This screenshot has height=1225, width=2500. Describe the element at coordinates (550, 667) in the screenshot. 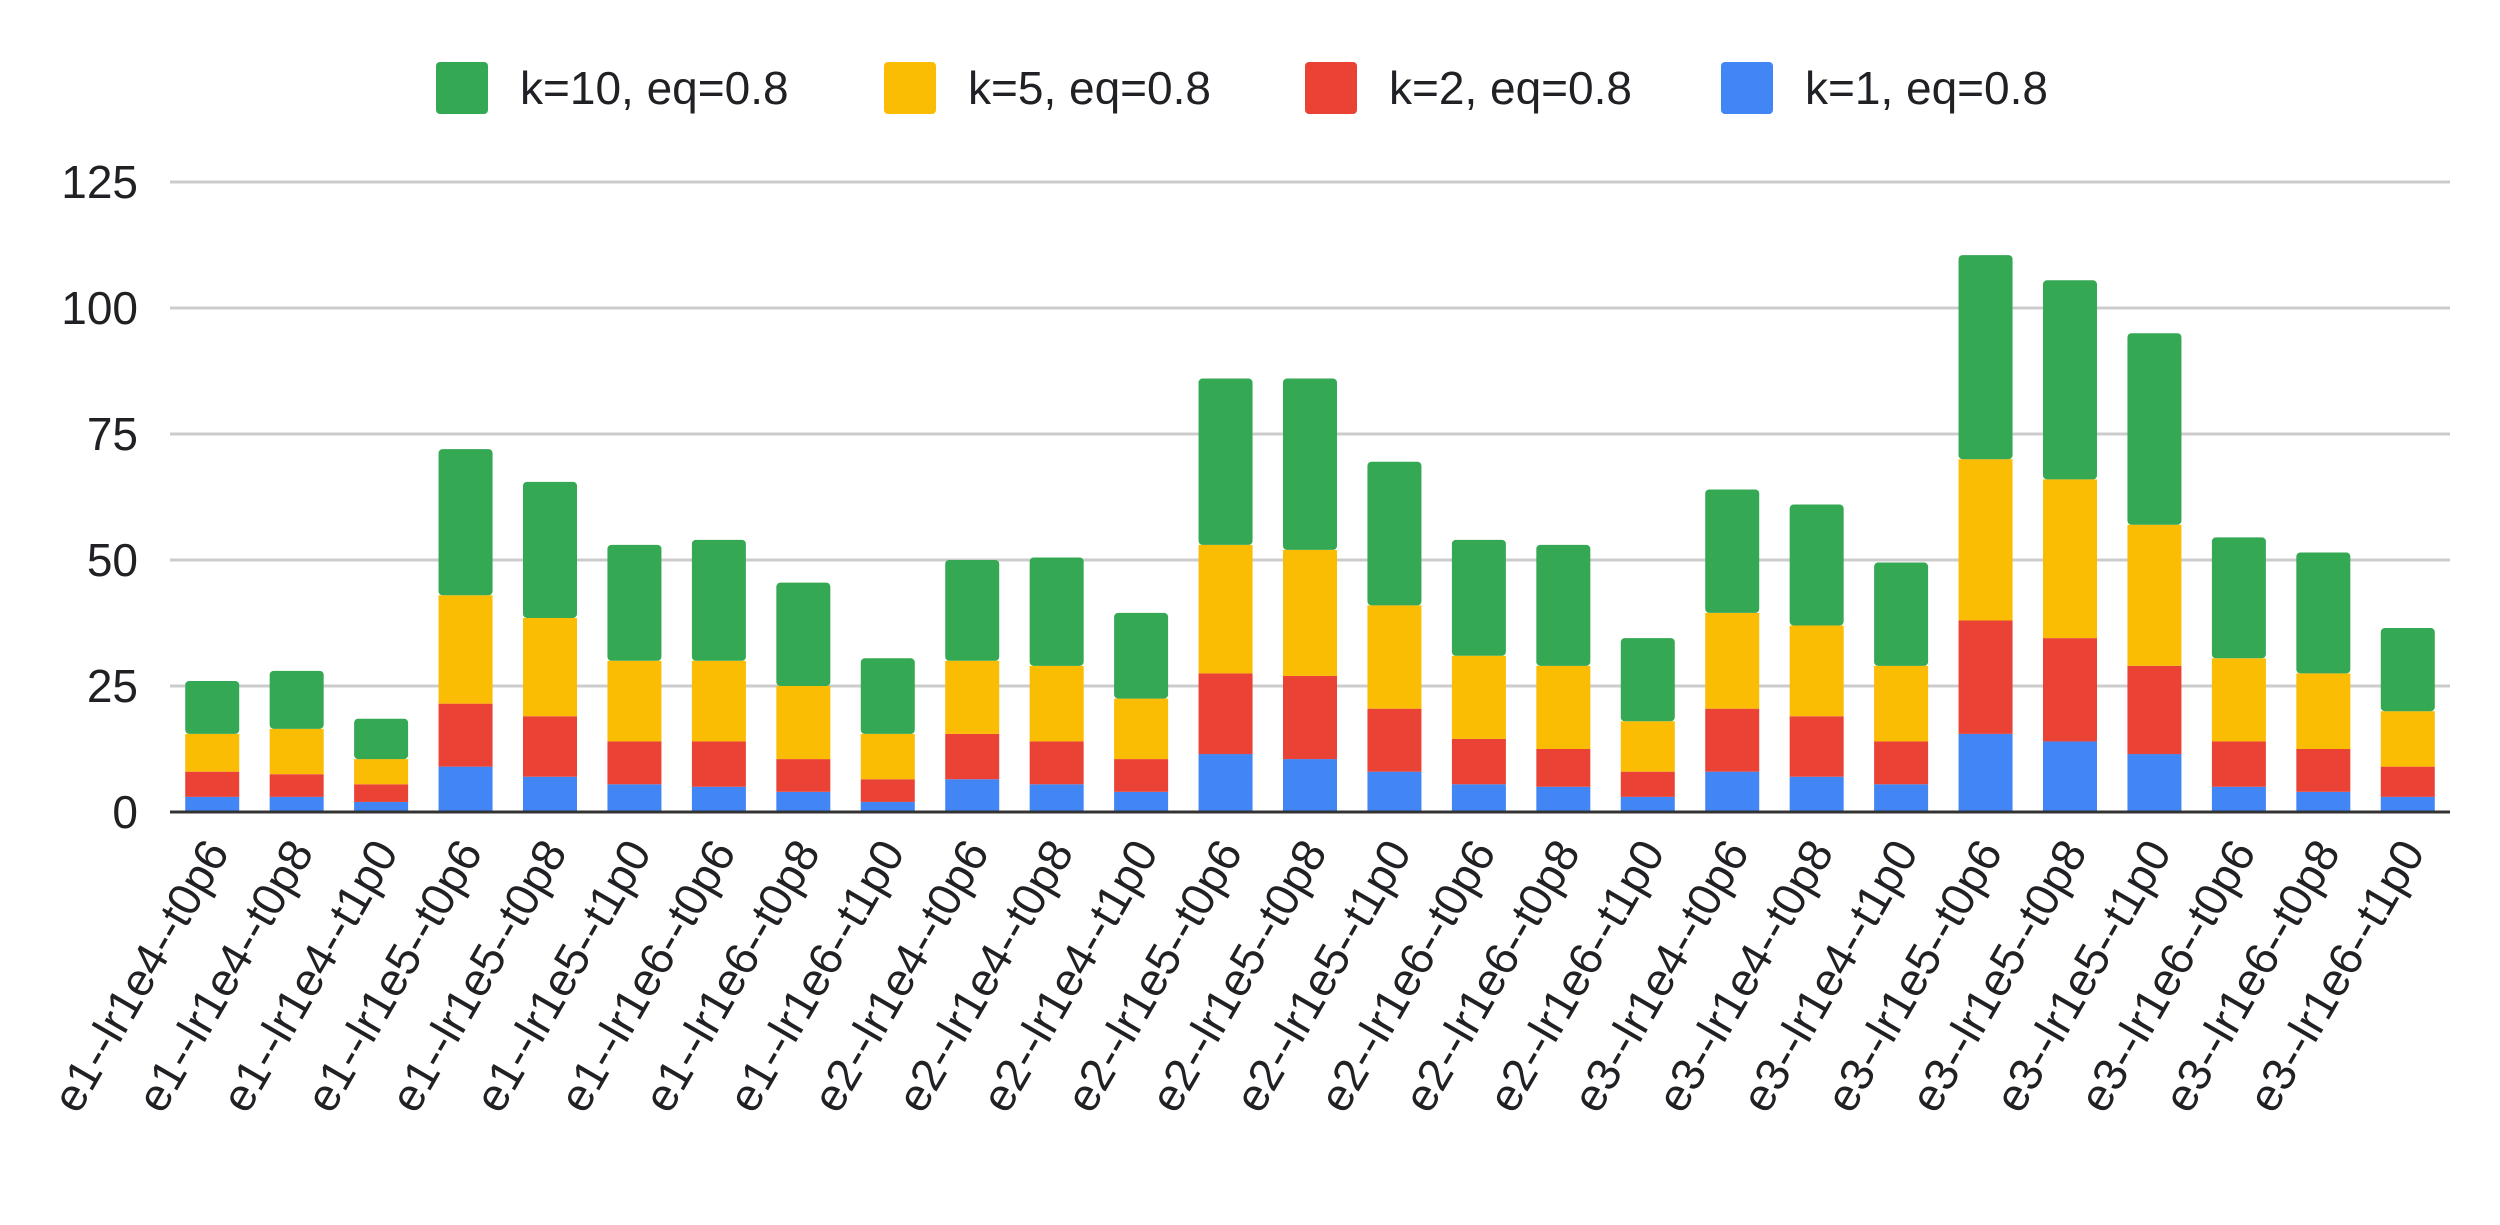

I see `bar-segment-k-5-eq-0-8-e1-lr1e5-t0p8` at that location.